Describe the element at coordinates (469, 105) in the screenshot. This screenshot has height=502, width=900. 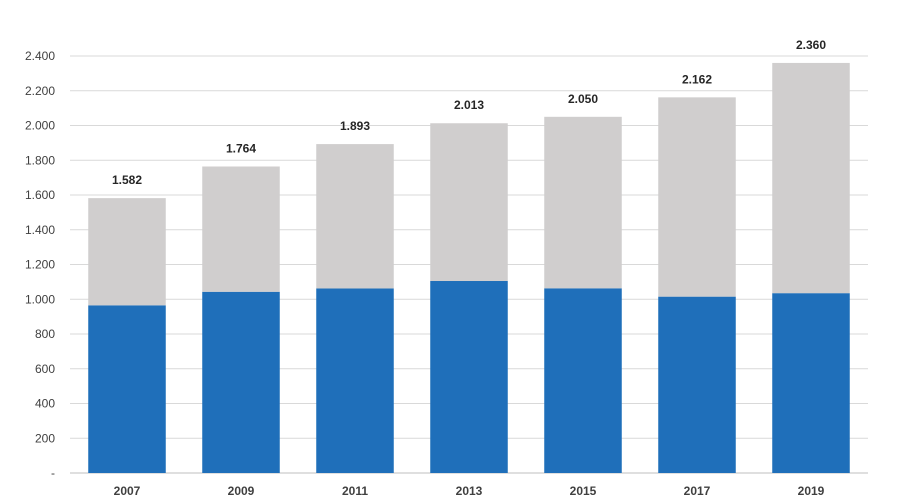
I see `bar-total-label: 2.013` at that location.